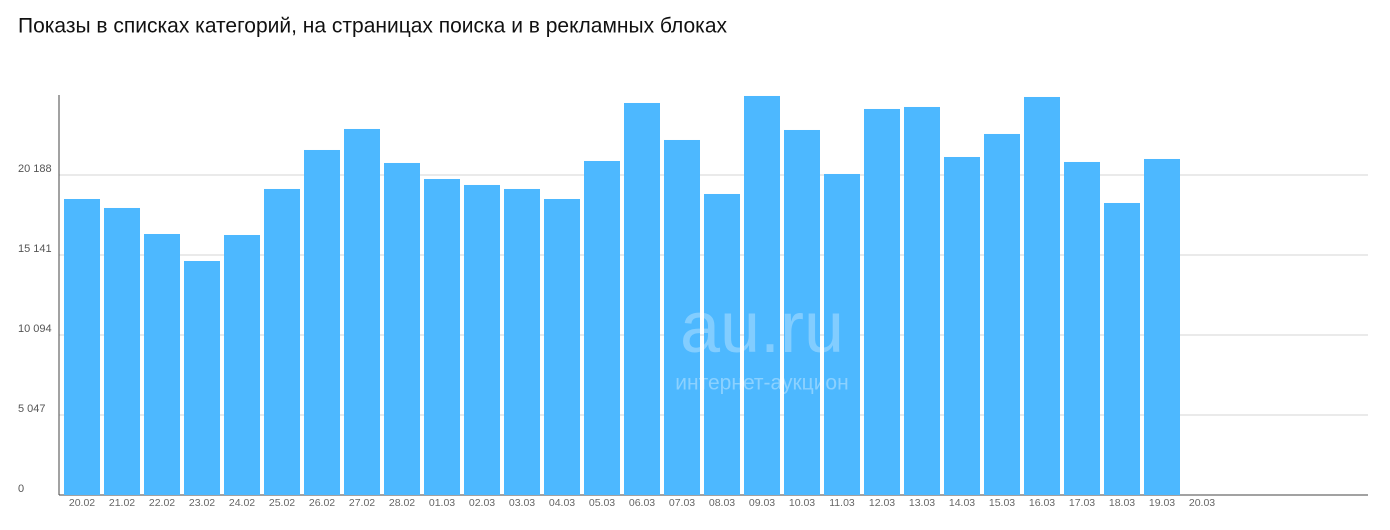 The height and width of the screenshot is (530, 1390). What do you see at coordinates (722, 503) in the screenshot?
I see `x-tick-label: 08.03` at bounding box center [722, 503].